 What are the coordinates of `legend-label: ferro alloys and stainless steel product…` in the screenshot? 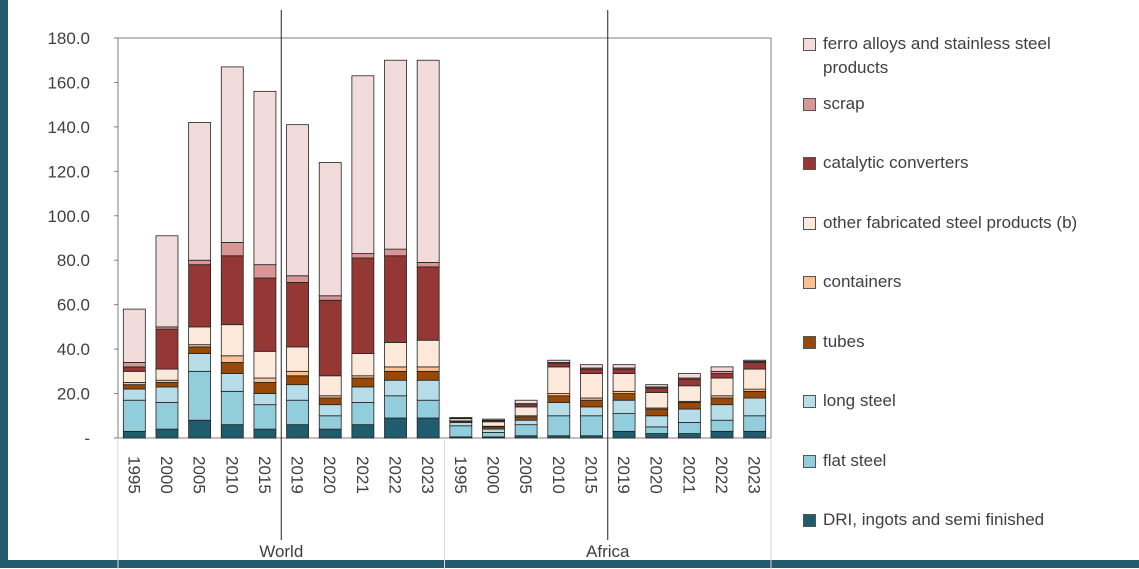 It's located at (937, 55).